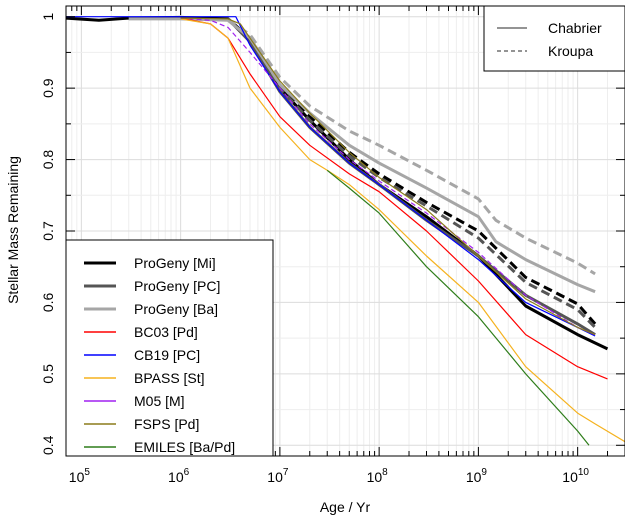  What do you see at coordinates (570, 51) in the screenshot?
I see `imf-legend-label: Kroupa` at bounding box center [570, 51].